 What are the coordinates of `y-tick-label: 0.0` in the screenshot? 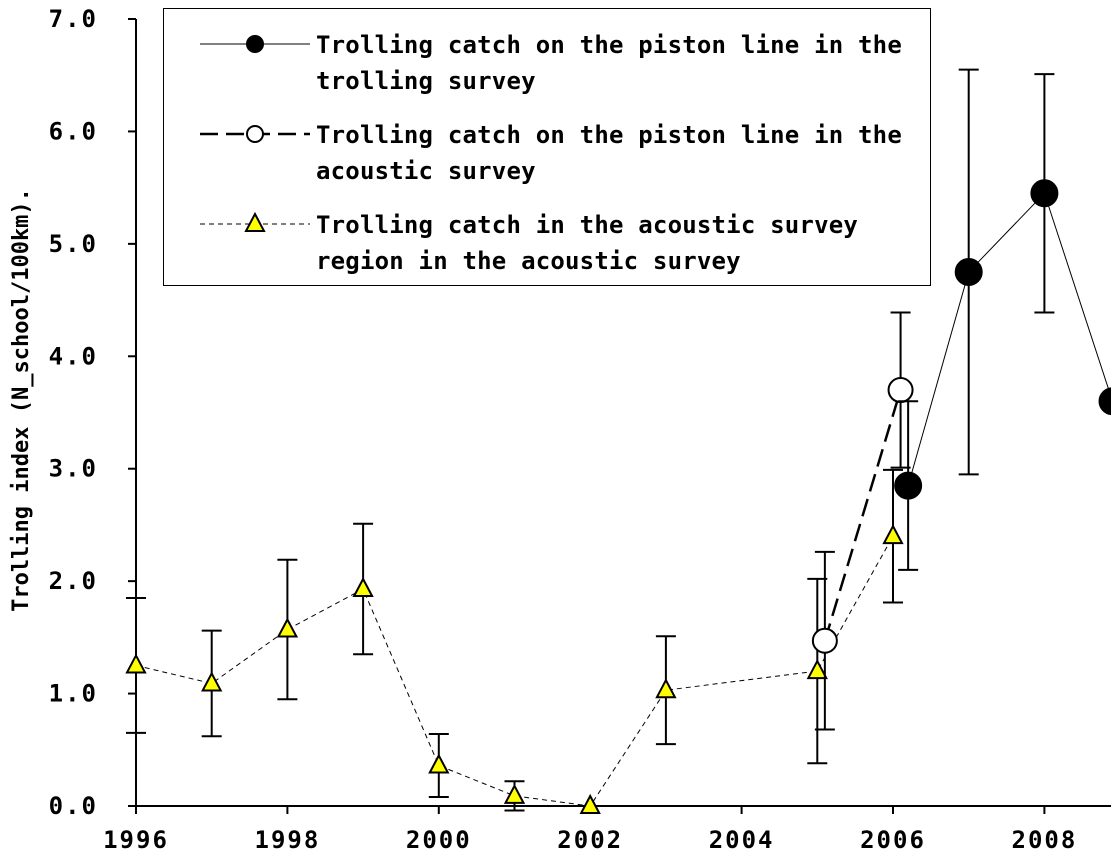 It's located at (73, 806).